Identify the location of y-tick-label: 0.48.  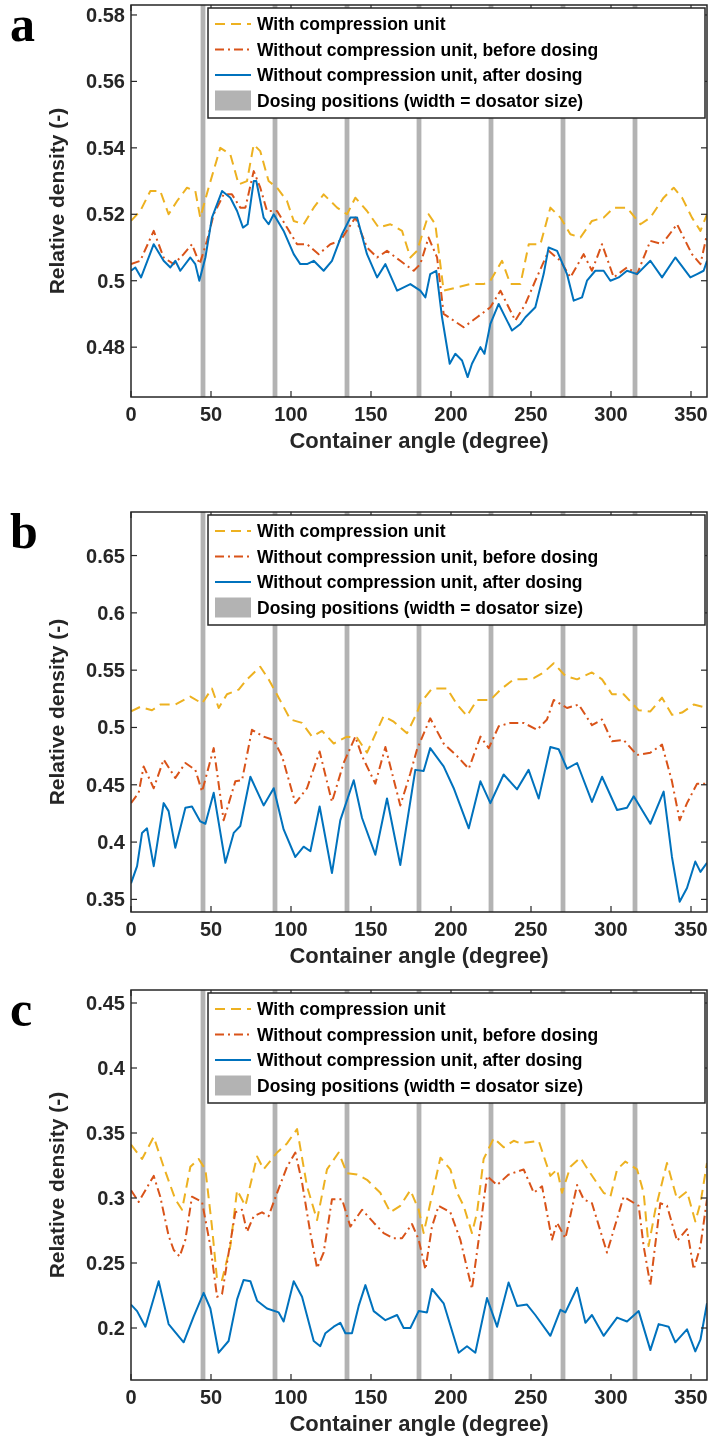
(105, 347).